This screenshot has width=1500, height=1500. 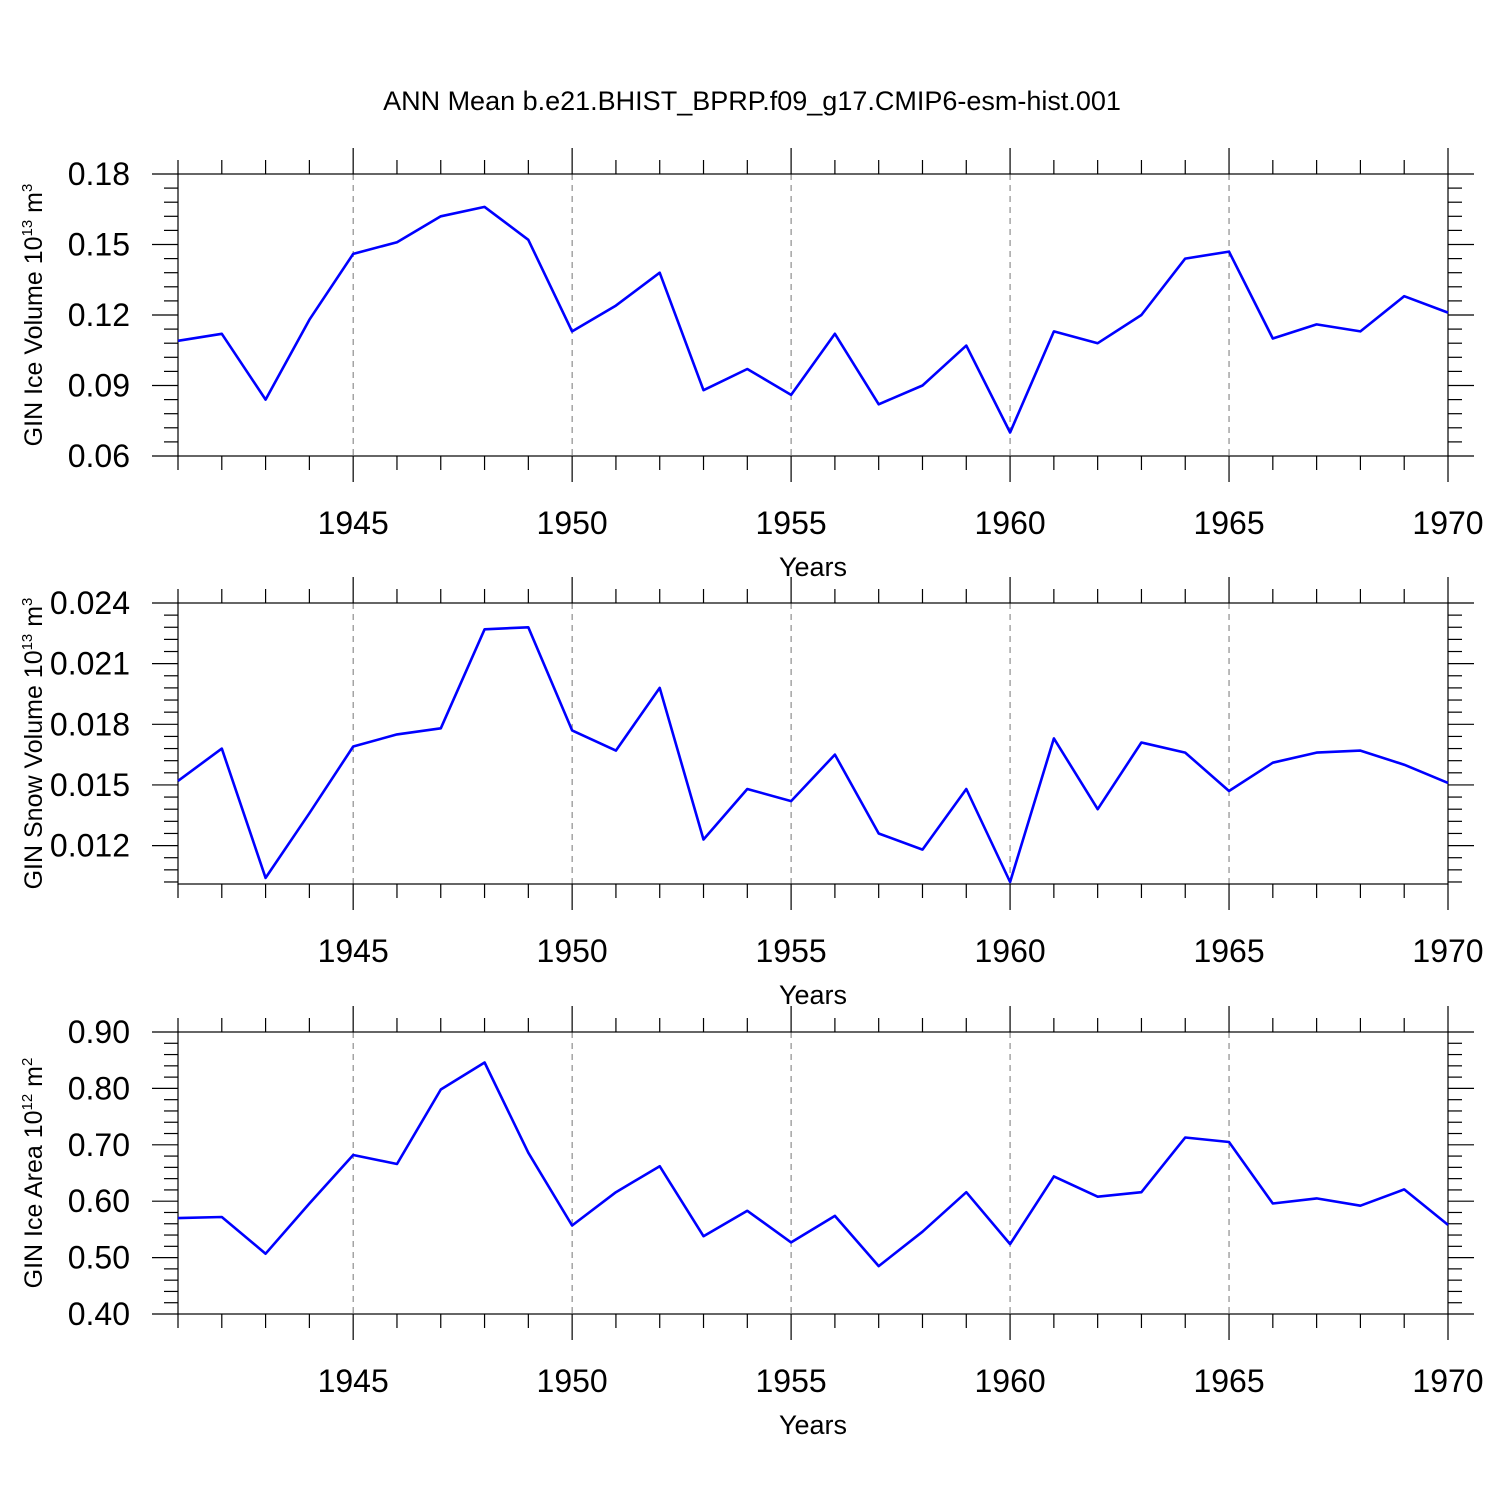 I want to click on y-tick-label: 0.012, so click(x=90, y=846).